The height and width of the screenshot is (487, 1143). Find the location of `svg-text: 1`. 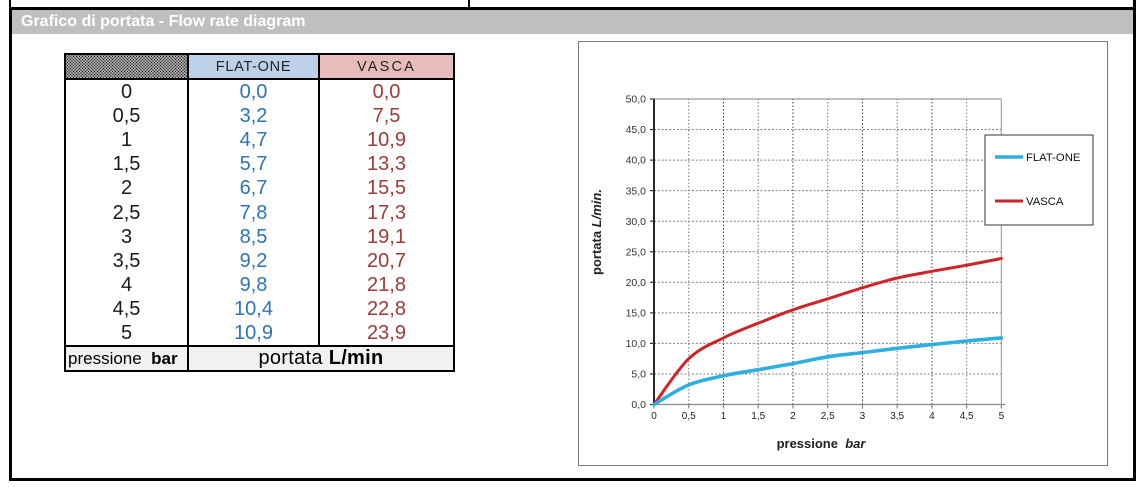

svg-text: 1 is located at coordinates (724, 416).